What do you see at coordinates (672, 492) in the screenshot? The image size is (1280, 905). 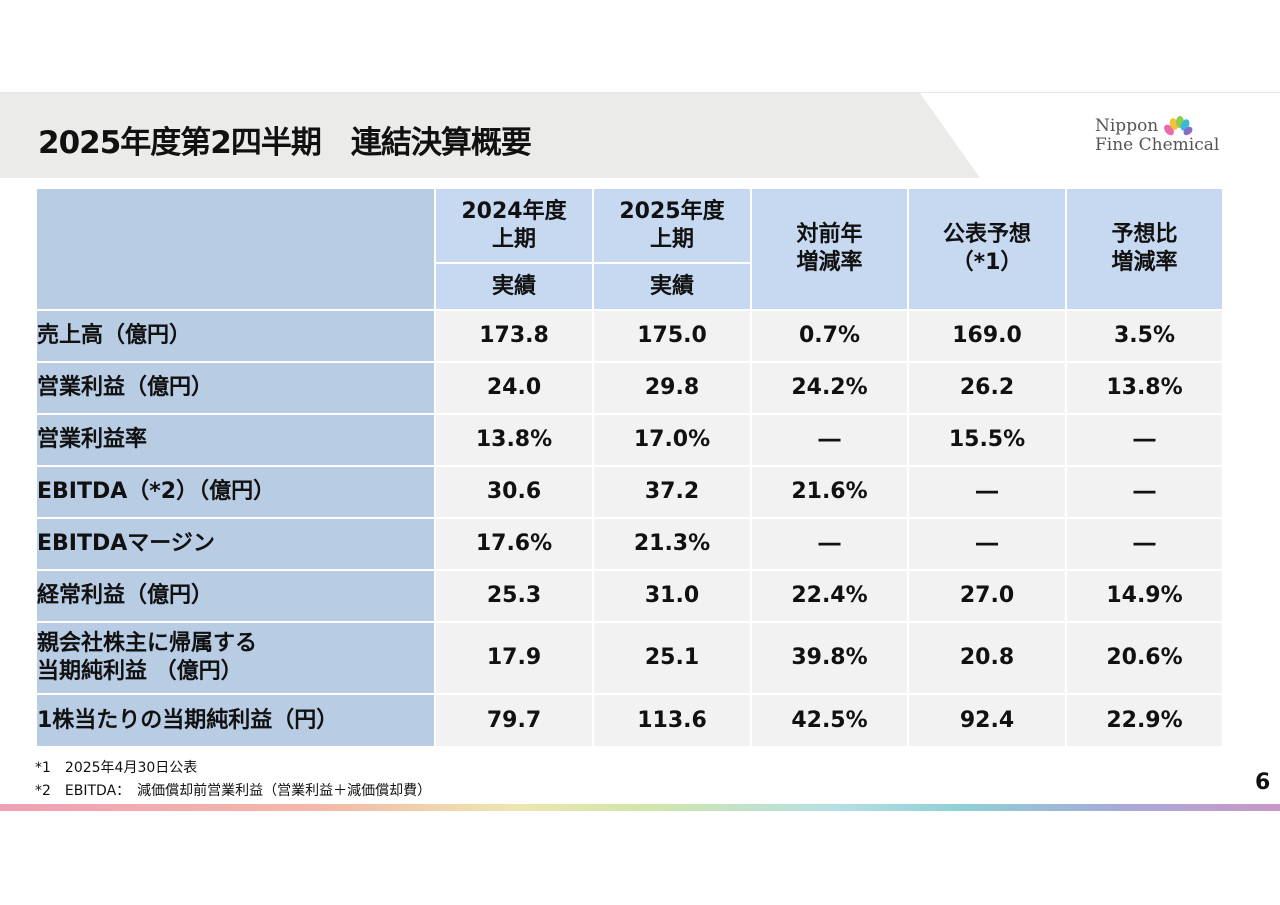 I see `table-cell: 37.2` at bounding box center [672, 492].